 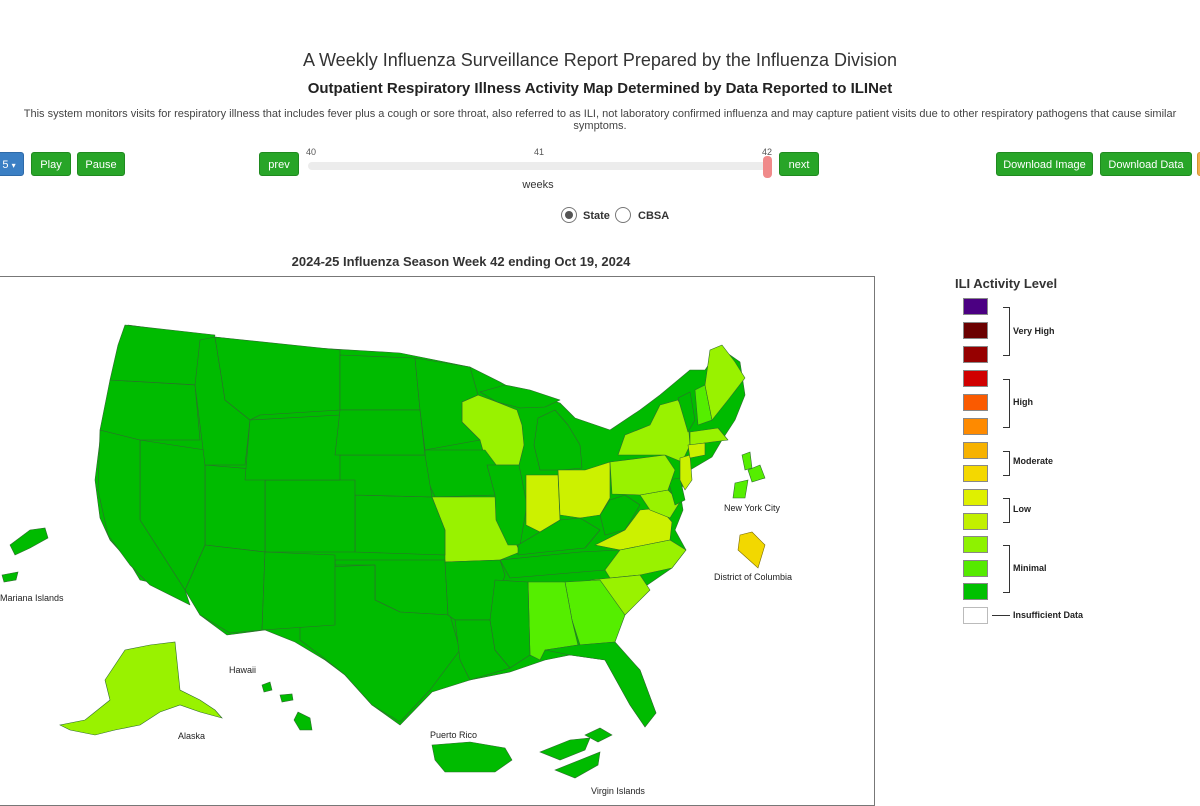 What do you see at coordinates (584, 490) in the screenshot?
I see `state-ohio` at bounding box center [584, 490].